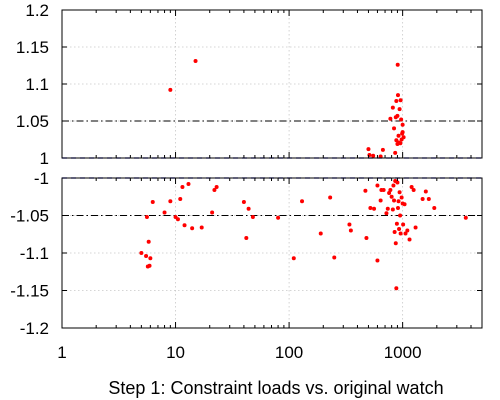 This screenshot has width=500, height=400. I want to click on lower-ytick-label-0: -1, so click(41, 178).